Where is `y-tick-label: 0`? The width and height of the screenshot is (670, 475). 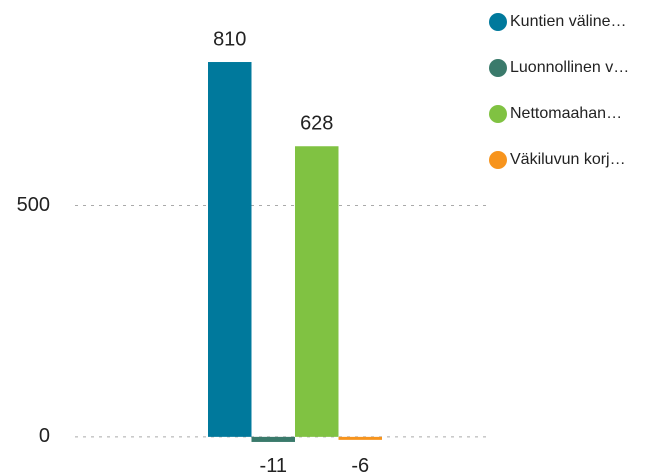
y-tick-label: 0 is located at coordinates (44, 436).